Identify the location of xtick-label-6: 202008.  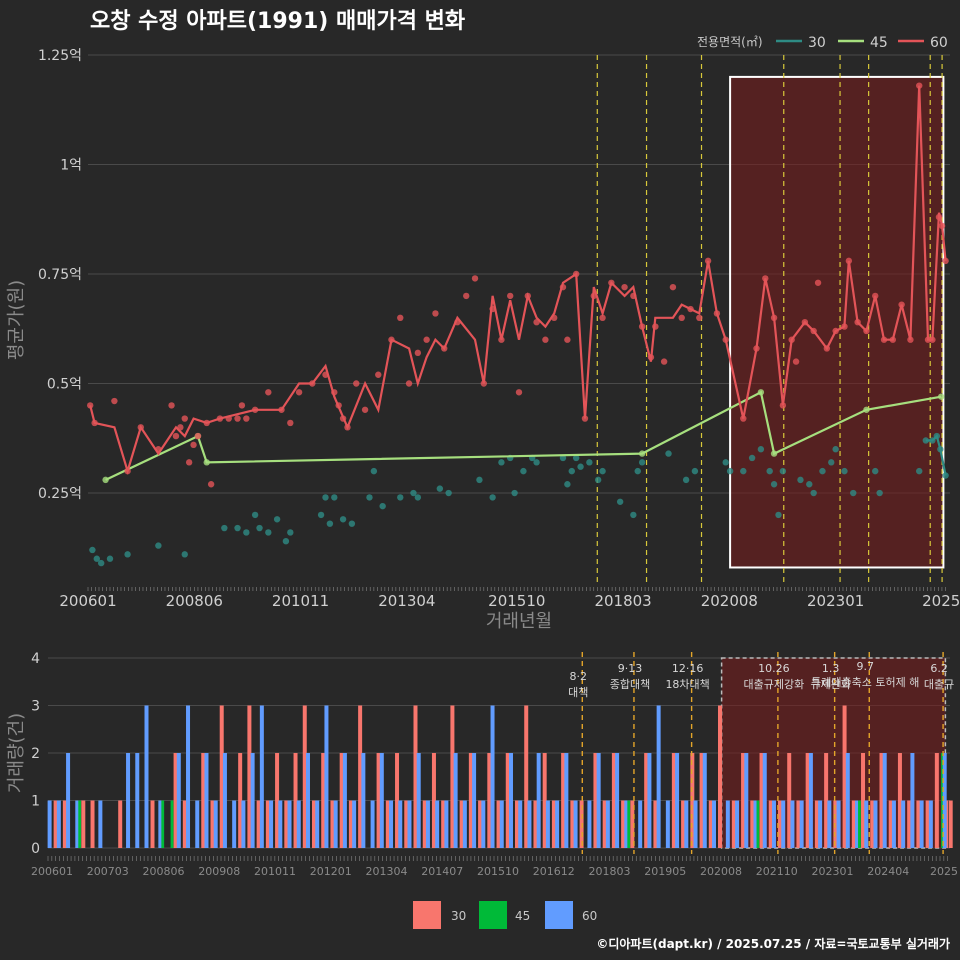
(729, 601).